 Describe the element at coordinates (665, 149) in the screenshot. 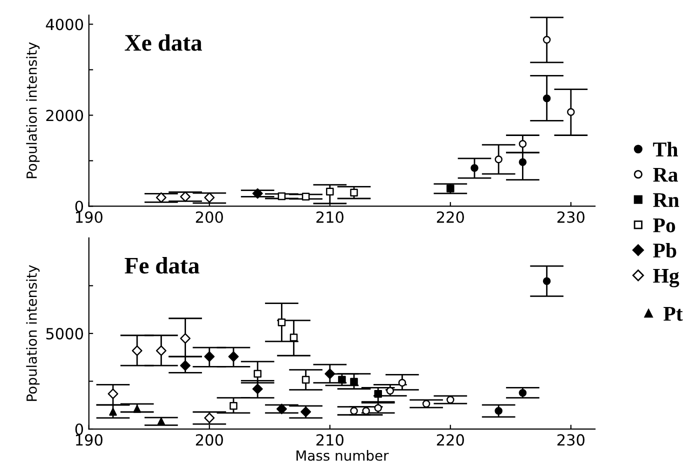

I see `legend-label: Th` at that location.